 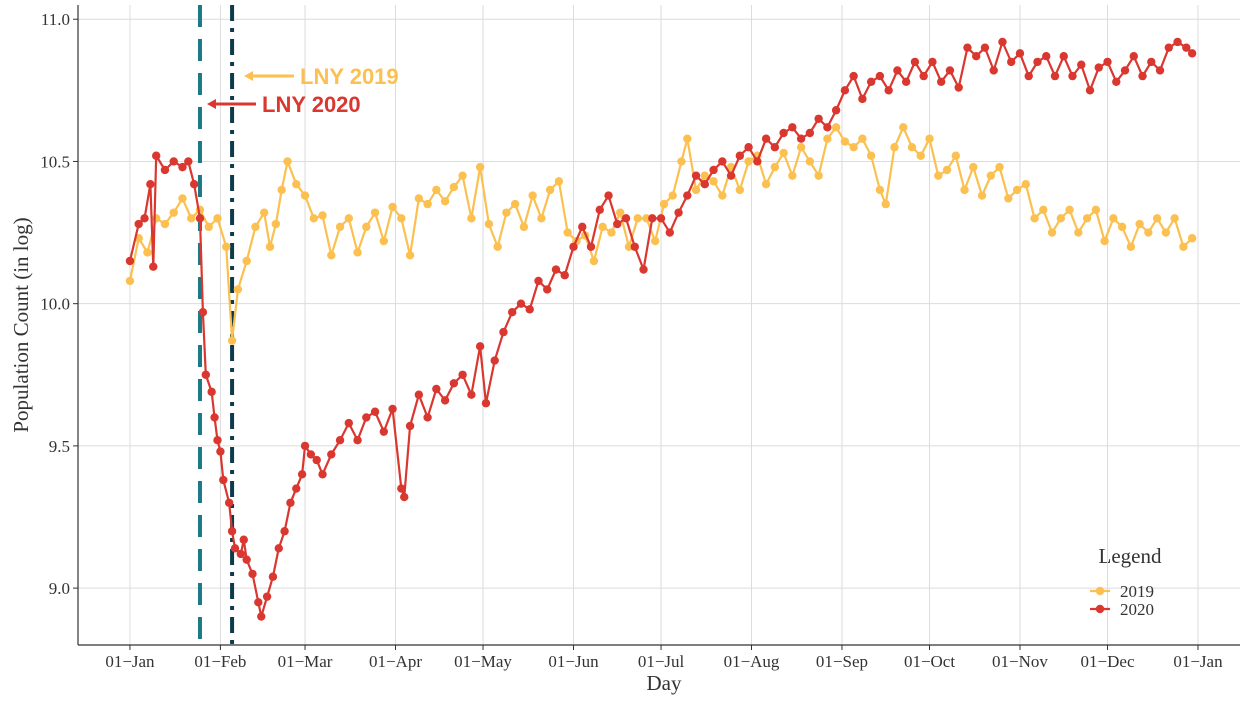 What do you see at coordinates (305, 661) in the screenshot?
I see `x-tick-label: 01−Mar` at bounding box center [305, 661].